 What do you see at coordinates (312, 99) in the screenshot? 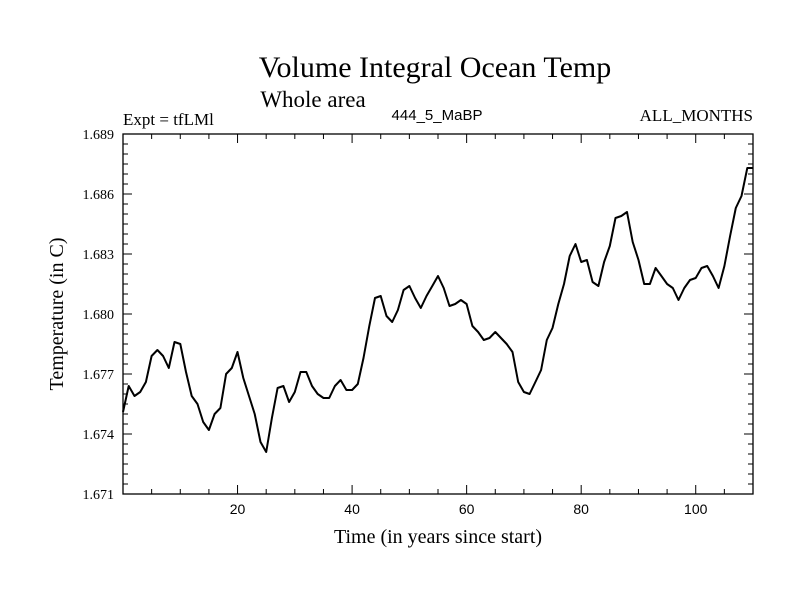
I see `chart-subtitle: Whole area` at bounding box center [312, 99].